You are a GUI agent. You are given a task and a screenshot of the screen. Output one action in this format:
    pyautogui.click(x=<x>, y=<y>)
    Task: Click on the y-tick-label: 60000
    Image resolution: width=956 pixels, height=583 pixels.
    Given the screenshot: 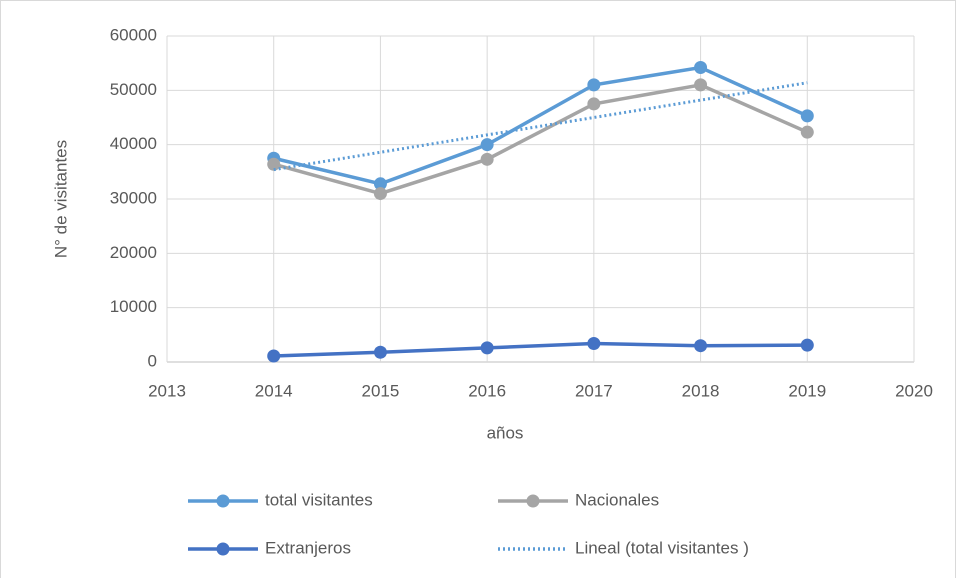 What is the action you would take?
    pyautogui.click(x=133, y=34)
    